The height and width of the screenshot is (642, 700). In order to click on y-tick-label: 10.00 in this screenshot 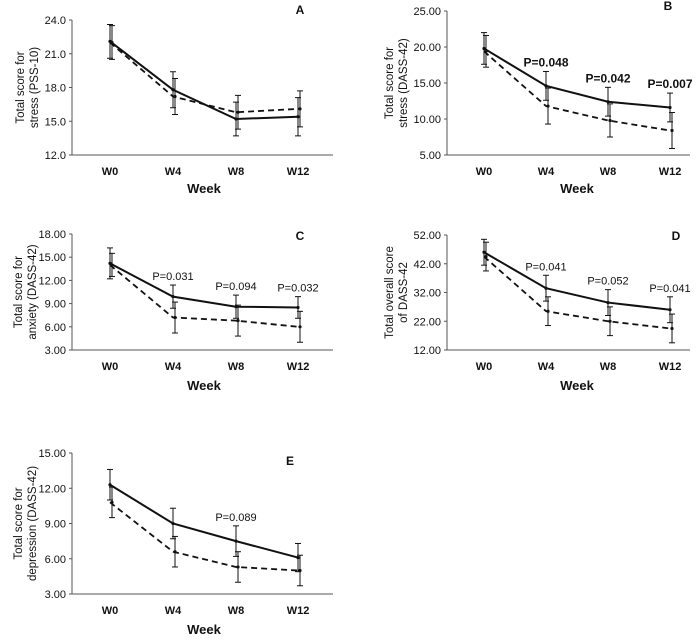, I will do `click(427, 120)`.